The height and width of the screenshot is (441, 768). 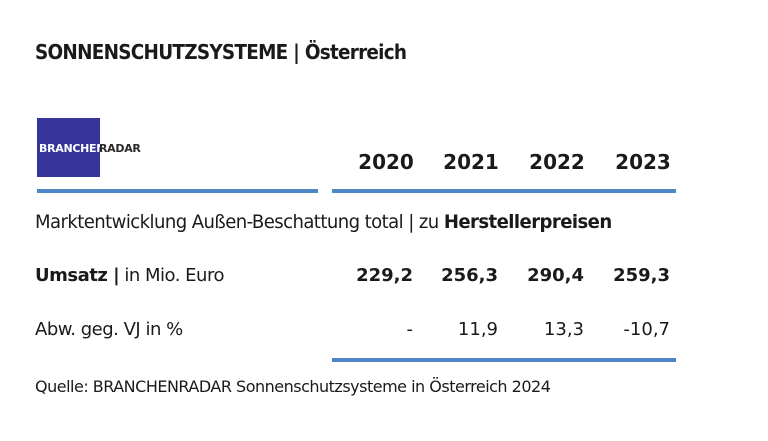 I want to click on section-emphasis: Herstellerpreisen, so click(x=527, y=222).